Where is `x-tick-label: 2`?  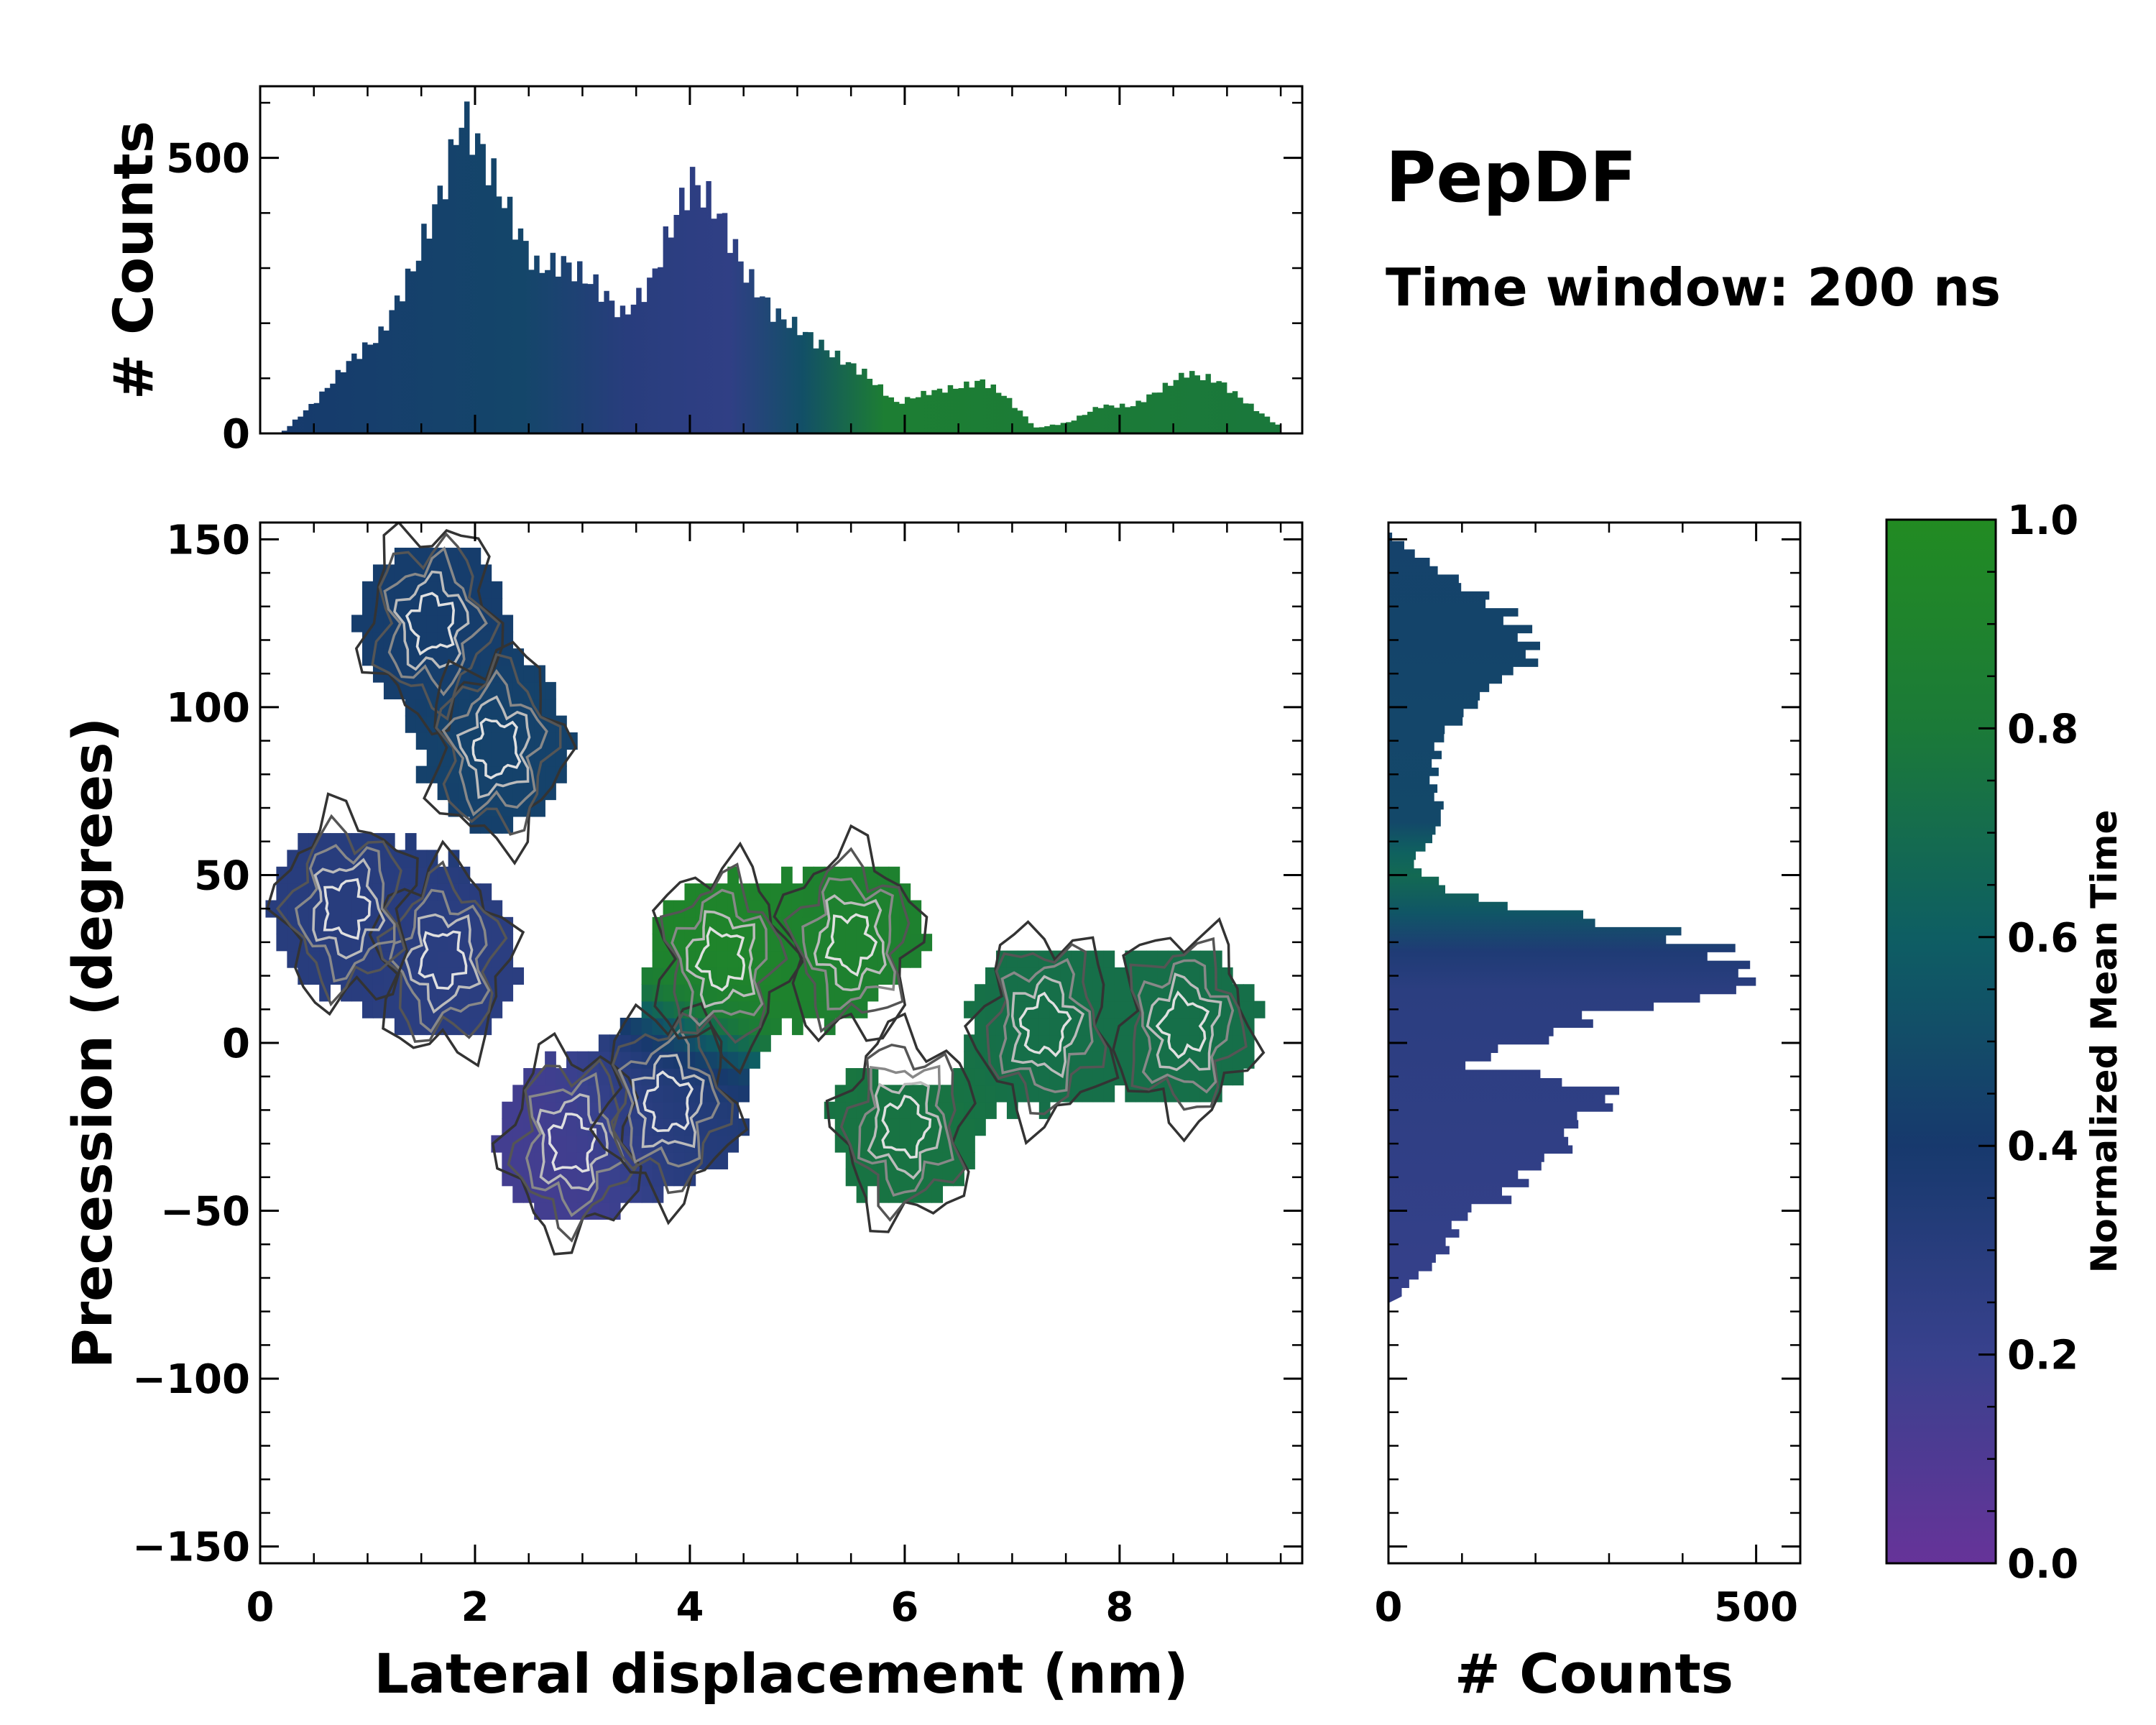 x-tick-label: 2 is located at coordinates (475, 1607).